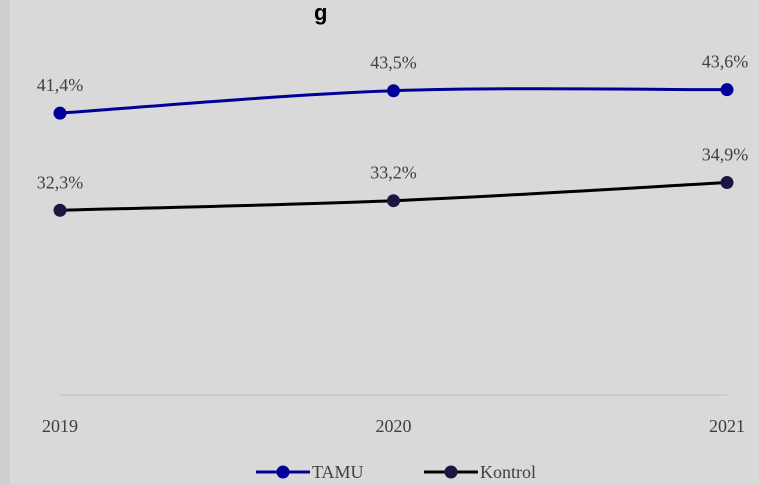 The height and width of the screenshot is (485, 759). Describe the element at coordinates (727, 426) in the screenshot. I see `x-tick-label-2021: 2021` at that location.